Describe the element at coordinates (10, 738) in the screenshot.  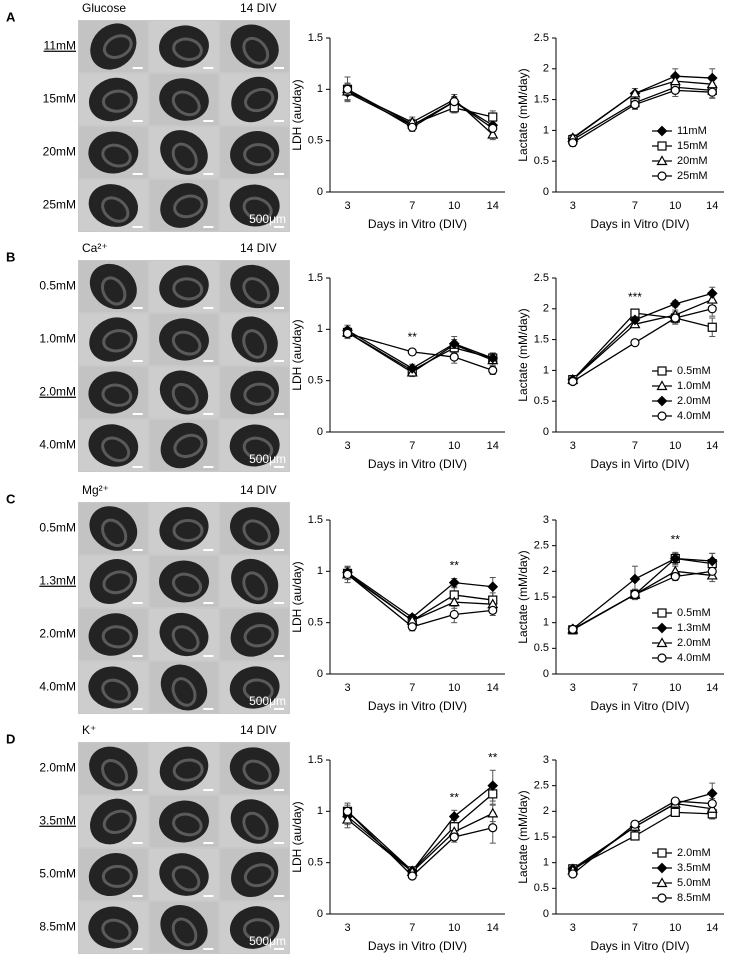
I see `panel-letter: D` at that location.